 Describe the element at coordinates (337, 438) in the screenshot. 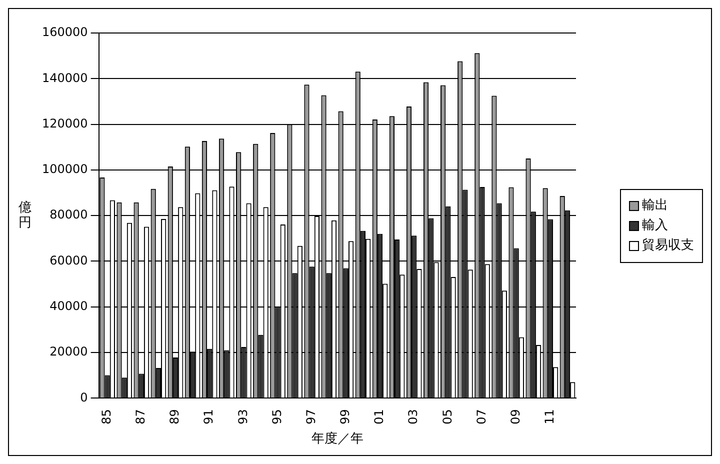

I see `x-axis-title: 年度／年` at that location.